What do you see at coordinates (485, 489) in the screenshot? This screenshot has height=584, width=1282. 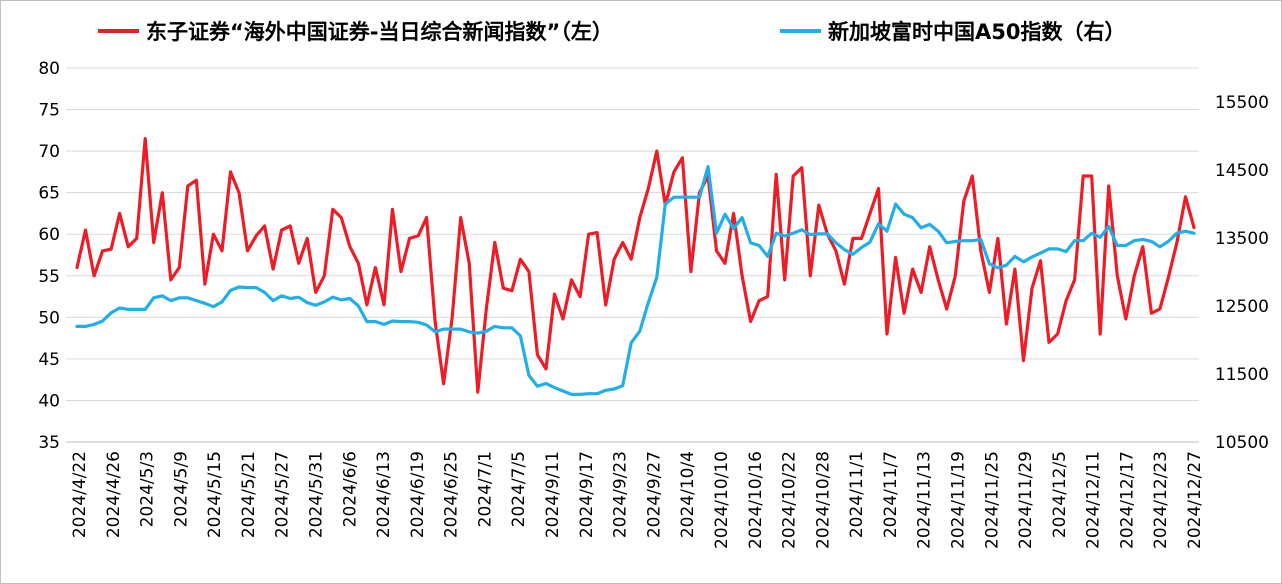 I see `x-tick-label: 2024/7/1` at bounding box center [485, 489].